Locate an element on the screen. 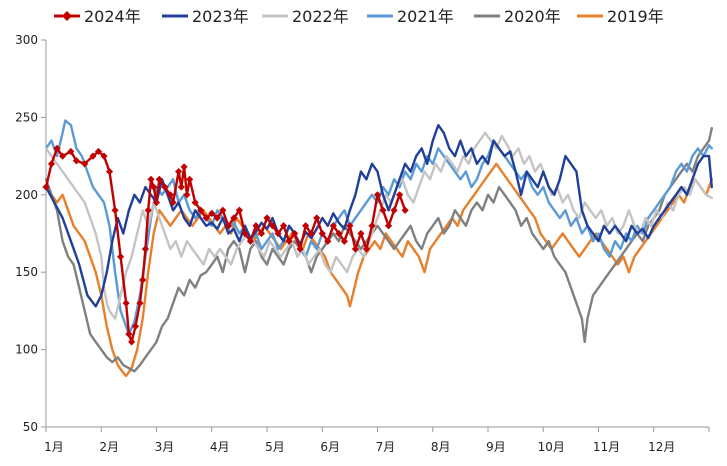 This screenshot has height=466, width=727. y-tick-label: 200 is located at coordinates (26, 195).